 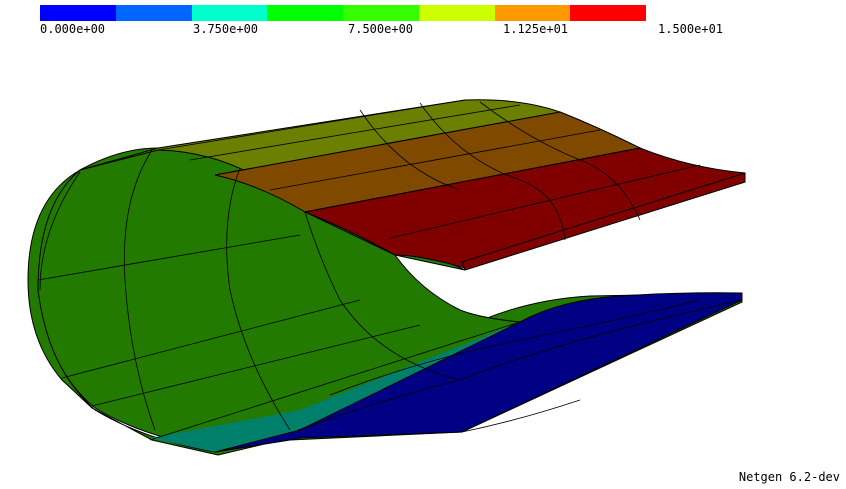 I want to click on legend-tick-label: 1.500e+01, so click(x=691, y=29).